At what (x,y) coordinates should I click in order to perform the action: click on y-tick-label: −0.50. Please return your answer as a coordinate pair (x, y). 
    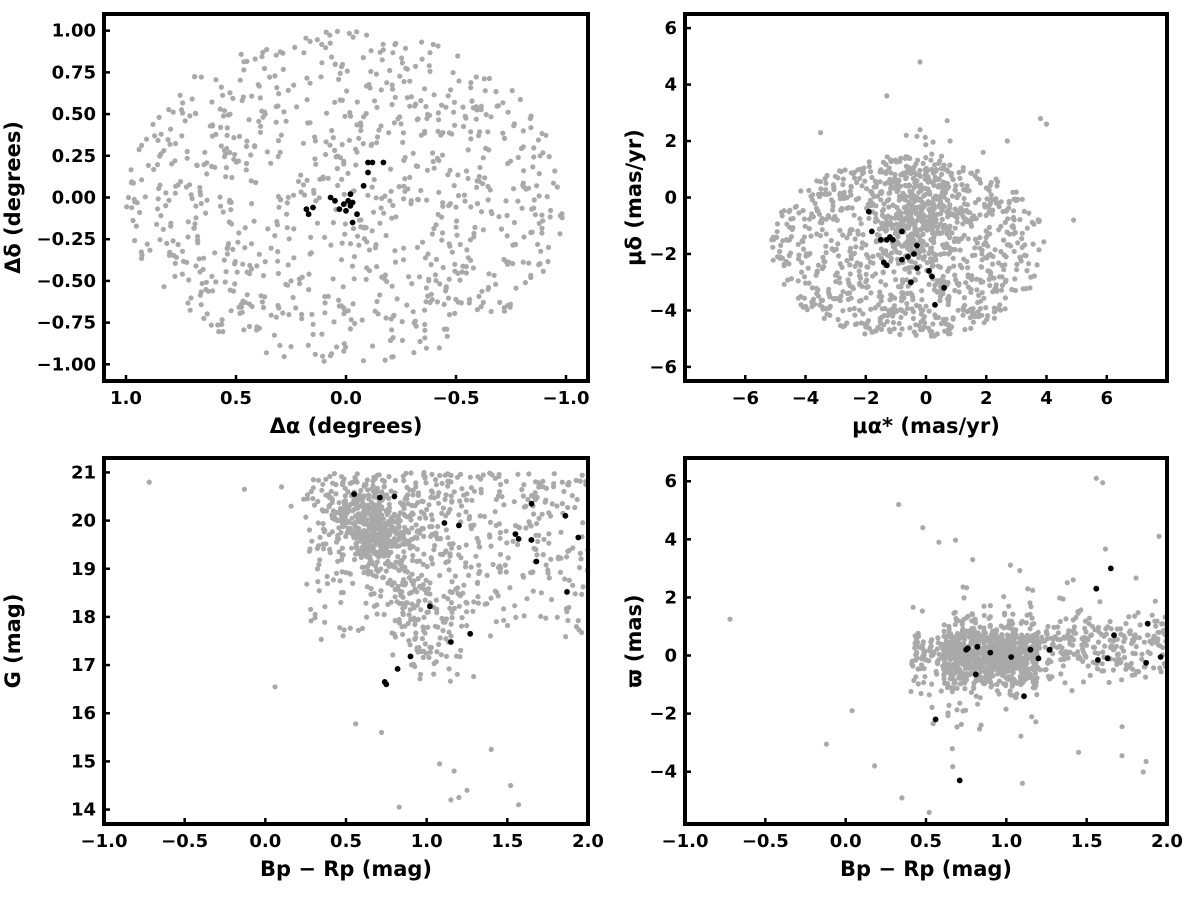
    Looking at the image, I should click on (67, 281).